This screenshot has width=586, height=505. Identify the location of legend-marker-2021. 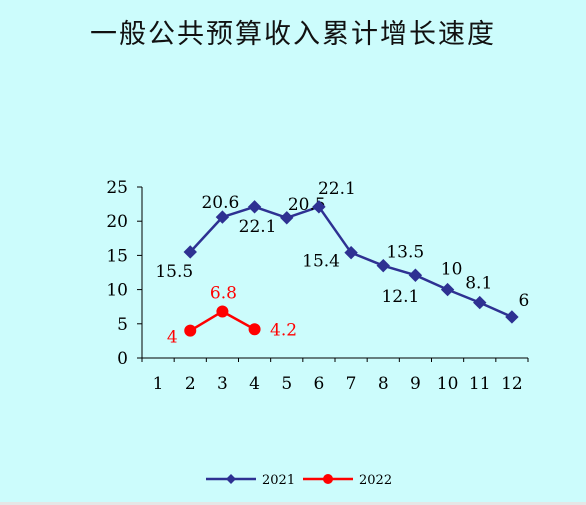
(231, 479).